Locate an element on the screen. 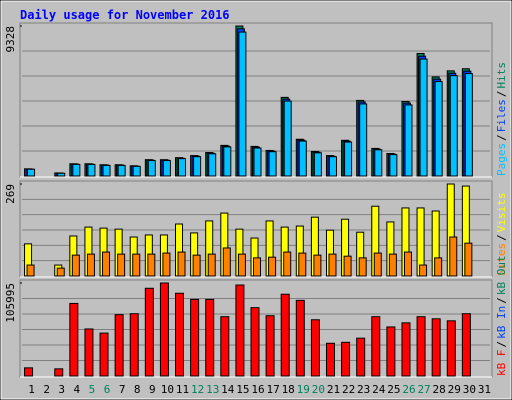  y-tick-label: 105995 is located at coordinates (10, 303).